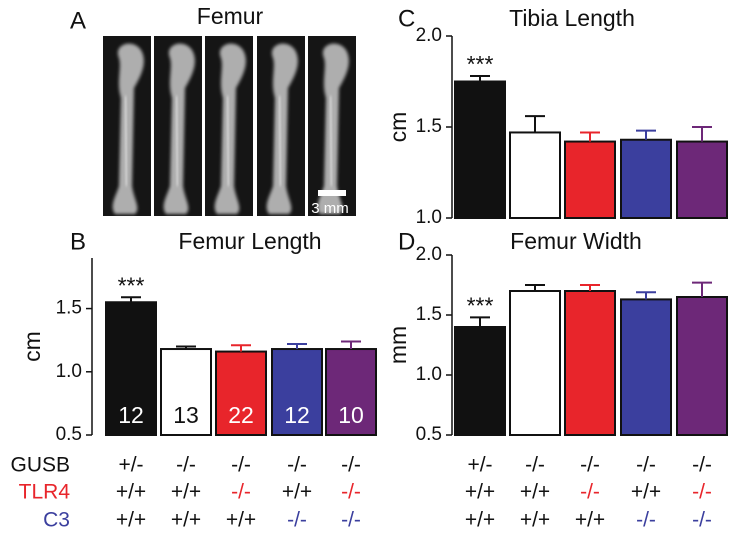  What do you see at coordinates (406, 241) in the screenshot?
I see `panel-label: D` at bounding box center [406, 241].